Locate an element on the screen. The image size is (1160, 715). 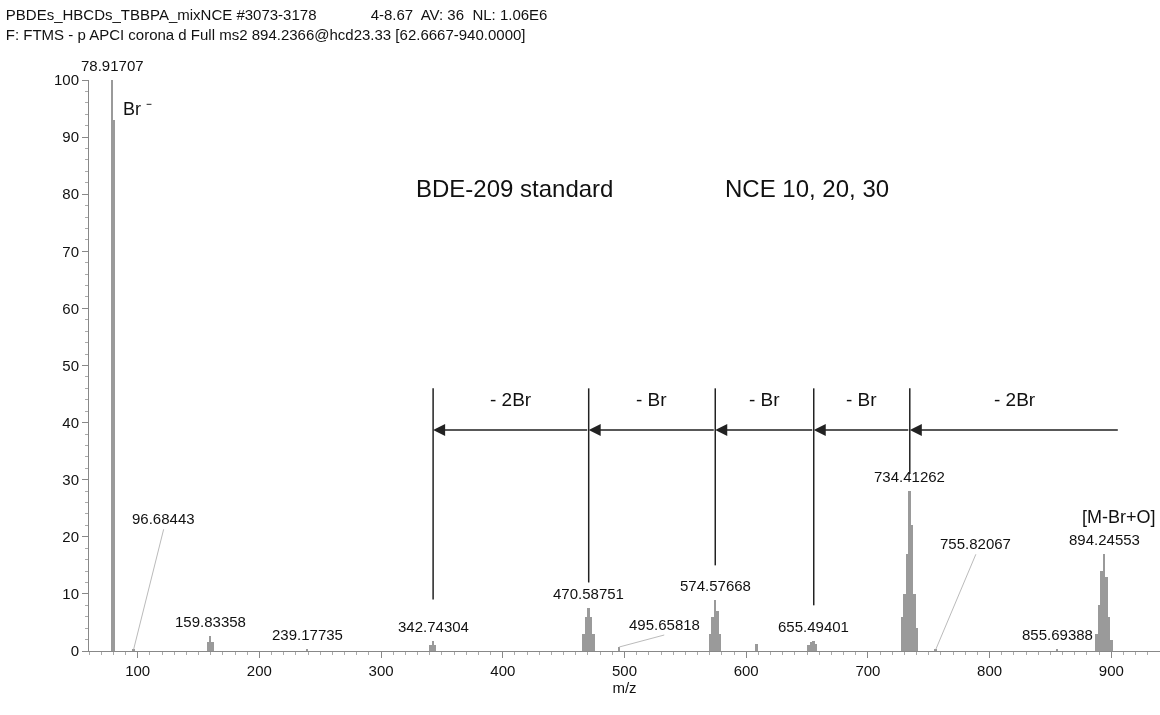
x-tick-label: 600 is located at coordinates (746, 670).